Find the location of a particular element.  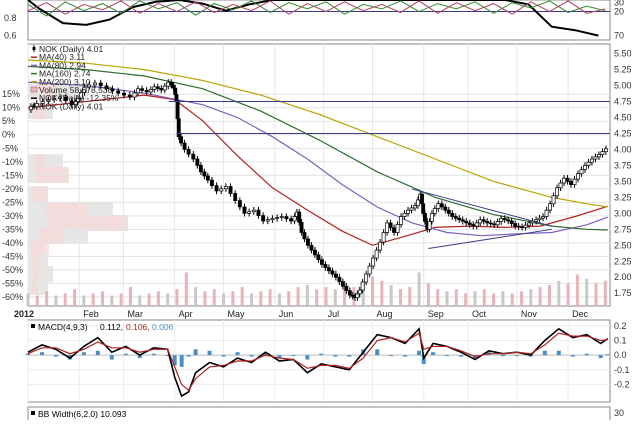

price-axis-label: 5.00 is located at coordinates (623, 86).